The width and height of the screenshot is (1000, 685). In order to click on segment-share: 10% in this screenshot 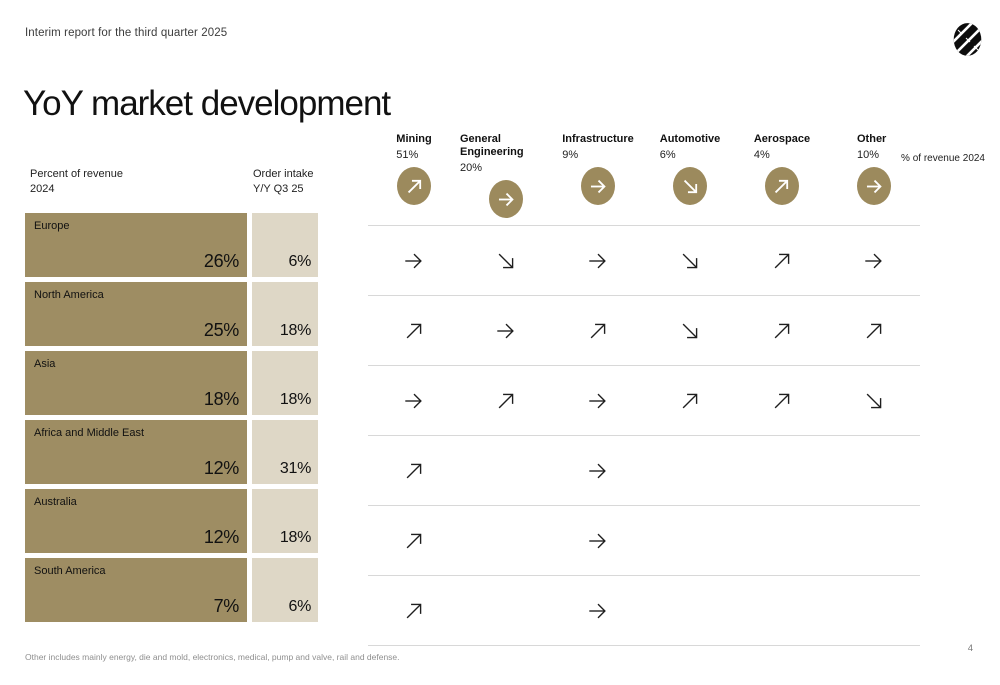, I will do `click(868, 155)`.